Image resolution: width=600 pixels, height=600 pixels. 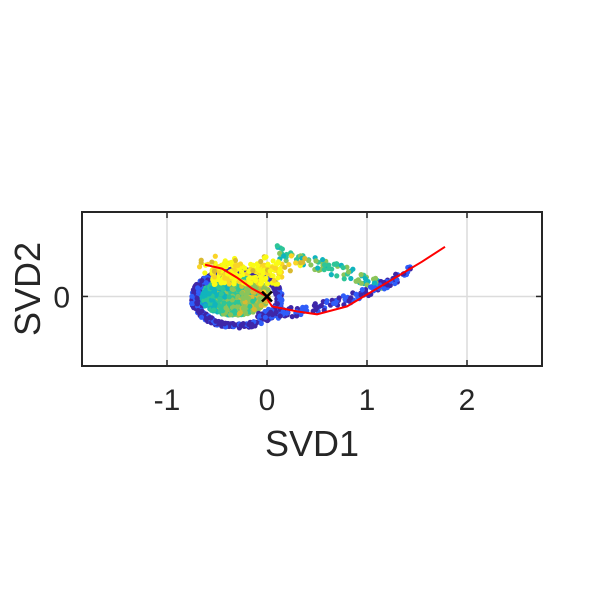 What do you see at coordinates (27, 289) in the screenshot?
I see `y-axis-label: SVD2` at bounding box center [27, 289].